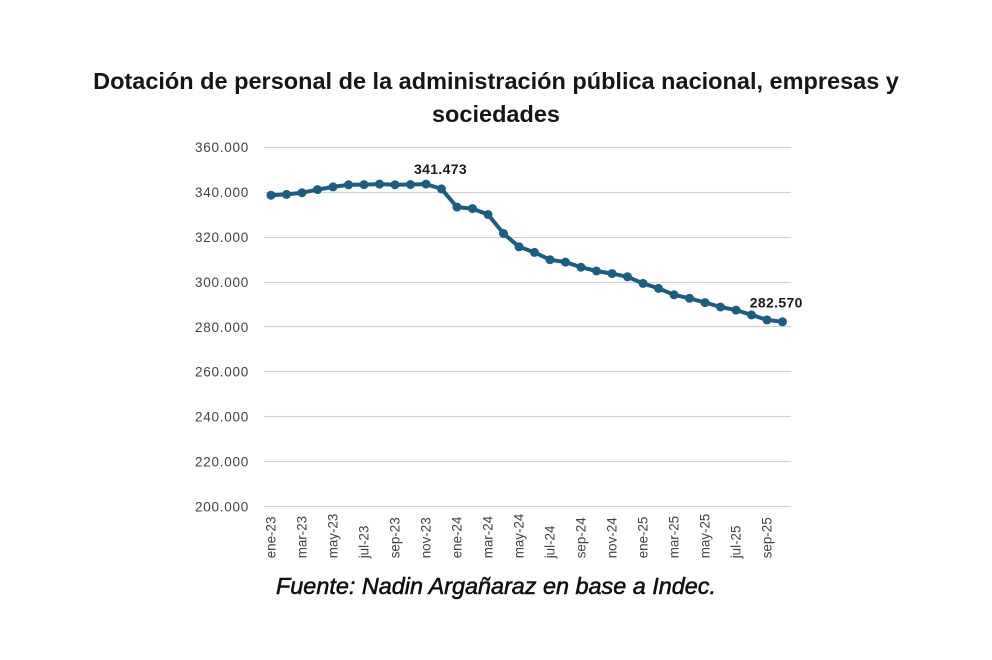 Image resolution: width=992 pixels, height=660 pixels. Describe the element at coordinates (736, 543) in the screenshot. I see `svg-text: jul-25` at that location.